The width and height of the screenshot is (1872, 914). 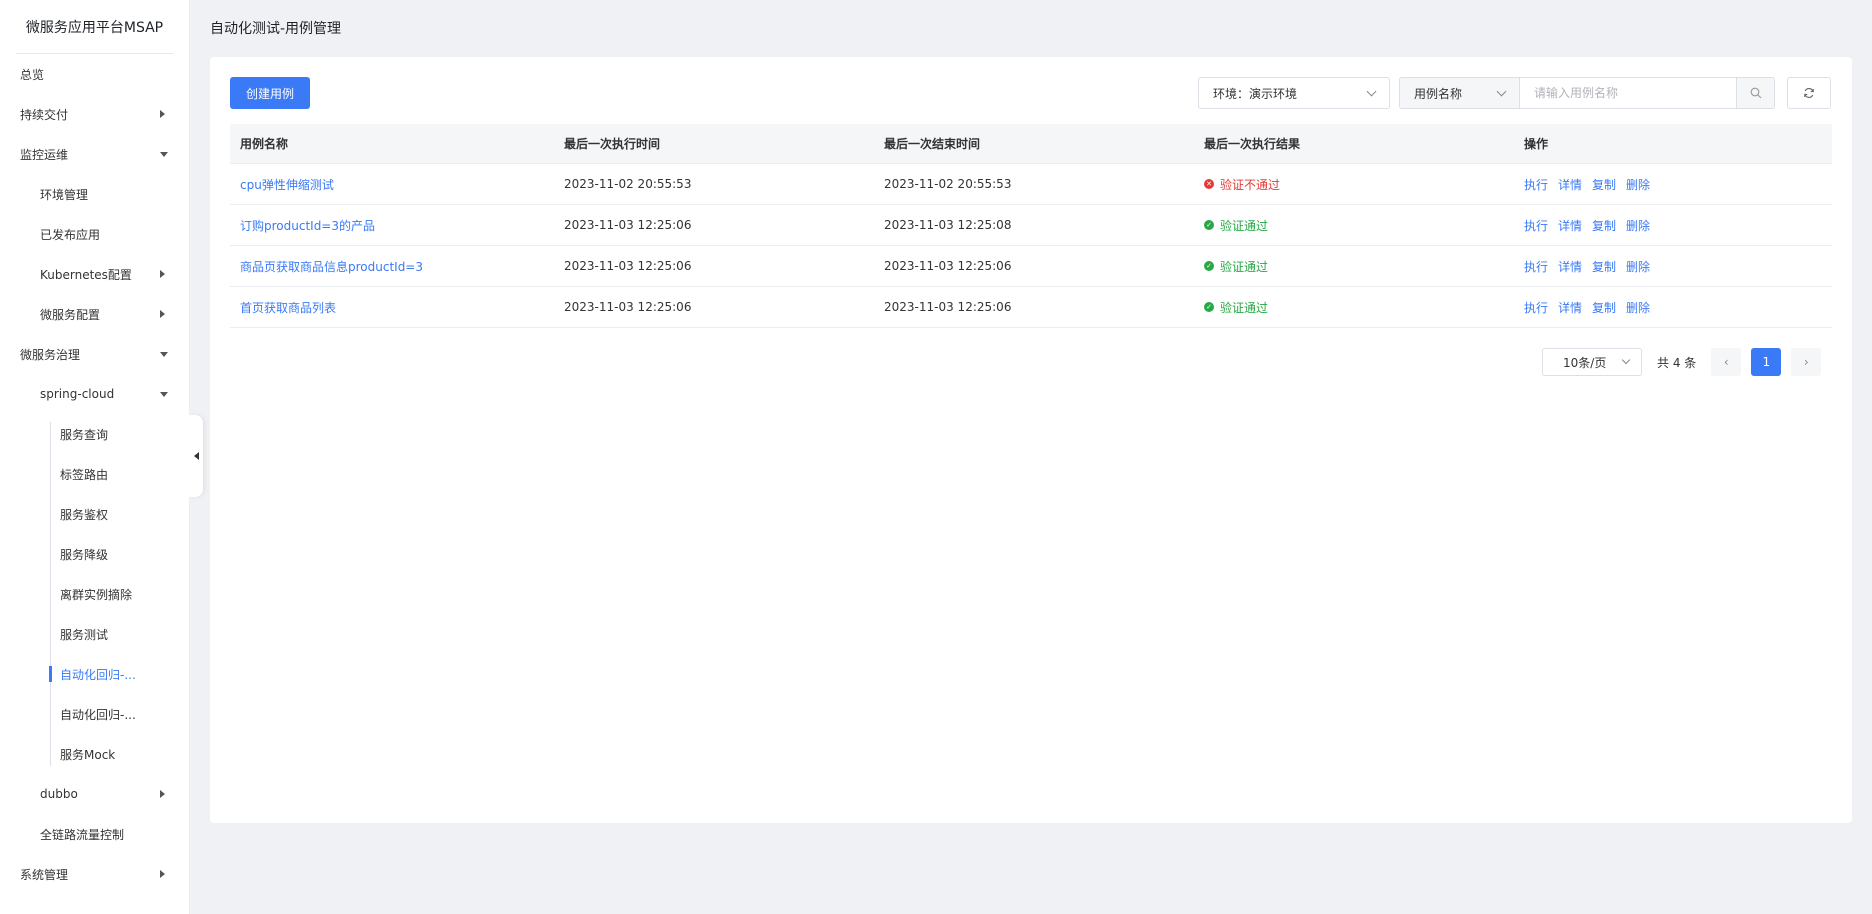 What do you see at coordinates (94, 754) in the screenshot?
I see `sidebar-item-service-mock: 服务Mock` at bounding box center [94, 754].